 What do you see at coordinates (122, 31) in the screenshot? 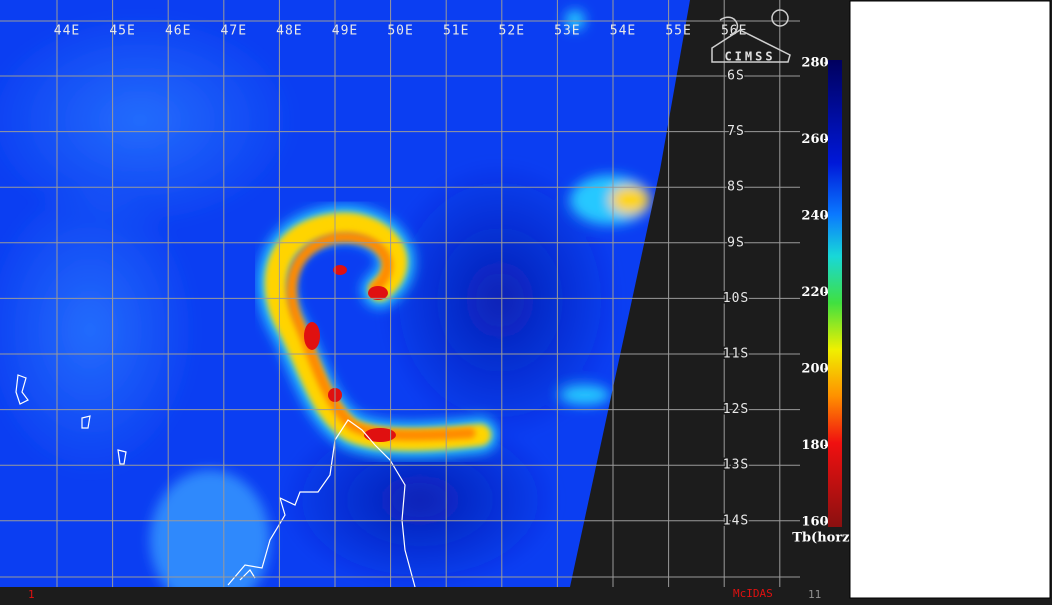
I see `longitude-label: 45E` at bounding box center [122, 31].